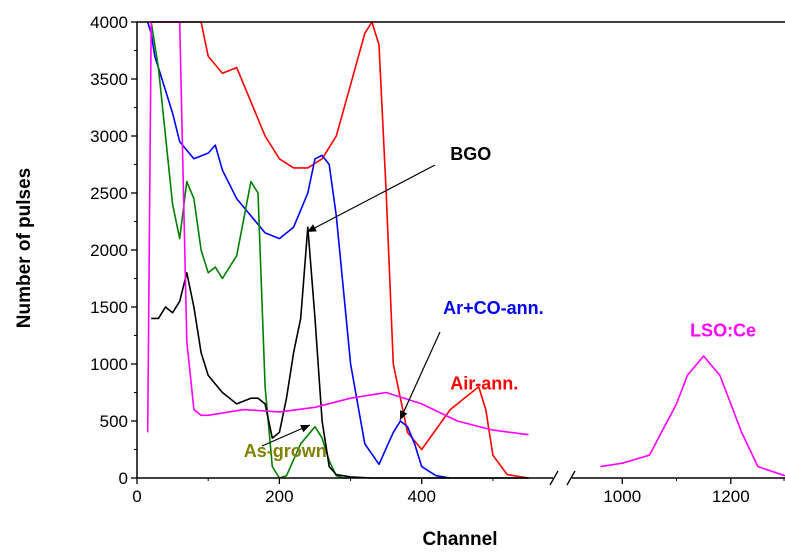 The image size is (785, 552). Describe the element at coordinates (422, 496) in the screenshot. I see `x-tick-label: 400` at that location.